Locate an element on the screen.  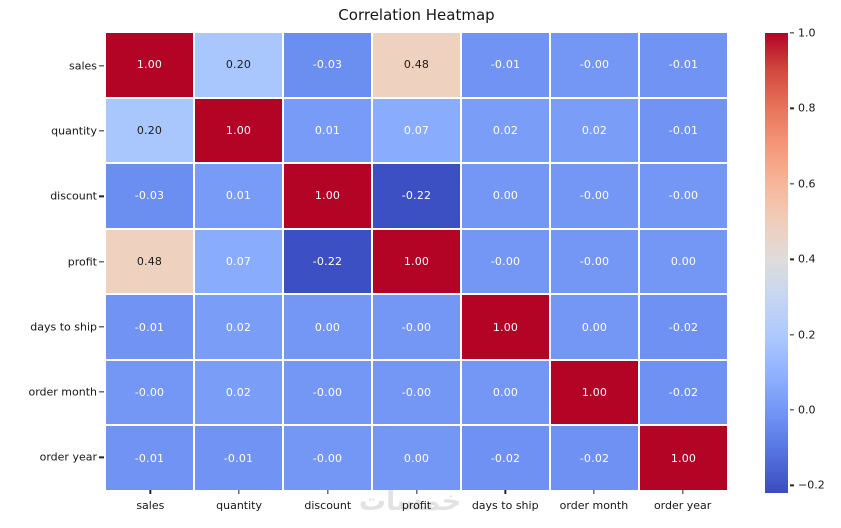
y-tick-label: quantity is located at coordinates (74, 131).